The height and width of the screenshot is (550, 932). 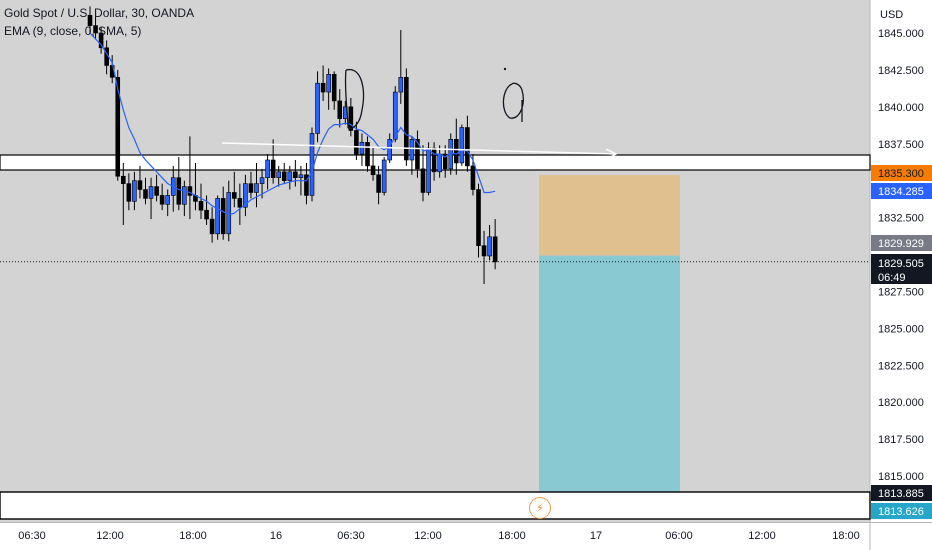 What do you see at coordinates (679, 536) in the screenshot?
I see `time-axis-tick: 06:00` at bounding box center [679, 536].